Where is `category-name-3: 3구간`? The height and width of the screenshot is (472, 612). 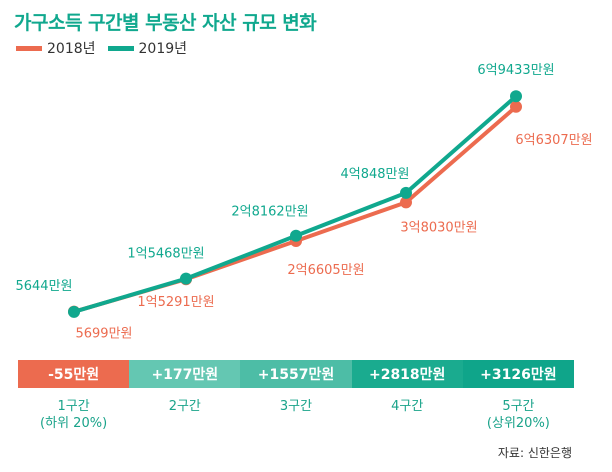 category-name-3: 3구간 is located at coordinates (296, 406).